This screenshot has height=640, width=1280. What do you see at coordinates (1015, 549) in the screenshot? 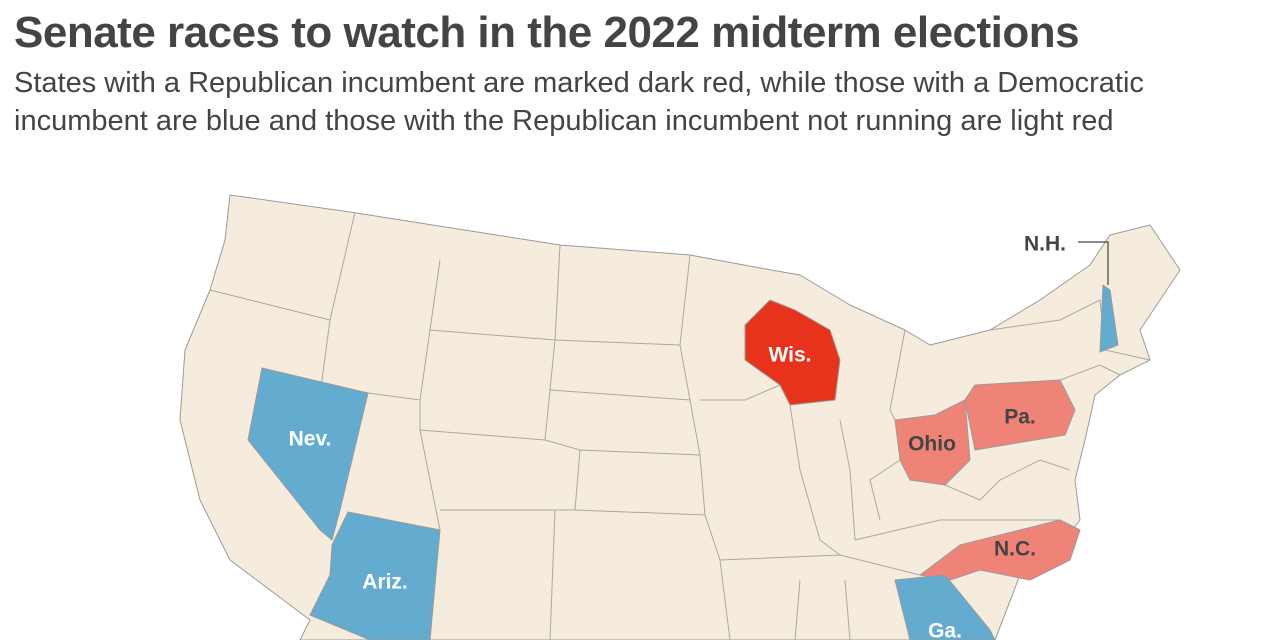
I see `state-label: N.C.` at bounding box center [1015, 549].